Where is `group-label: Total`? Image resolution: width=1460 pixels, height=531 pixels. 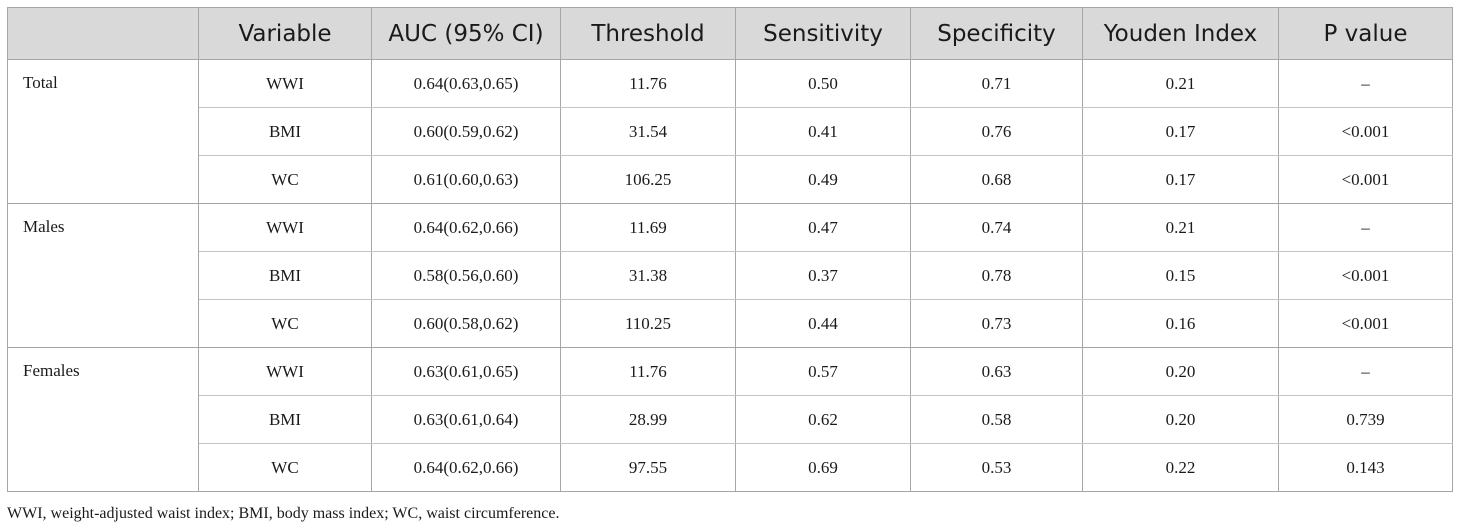
group-label: Total is located at coordinates (103, 131).